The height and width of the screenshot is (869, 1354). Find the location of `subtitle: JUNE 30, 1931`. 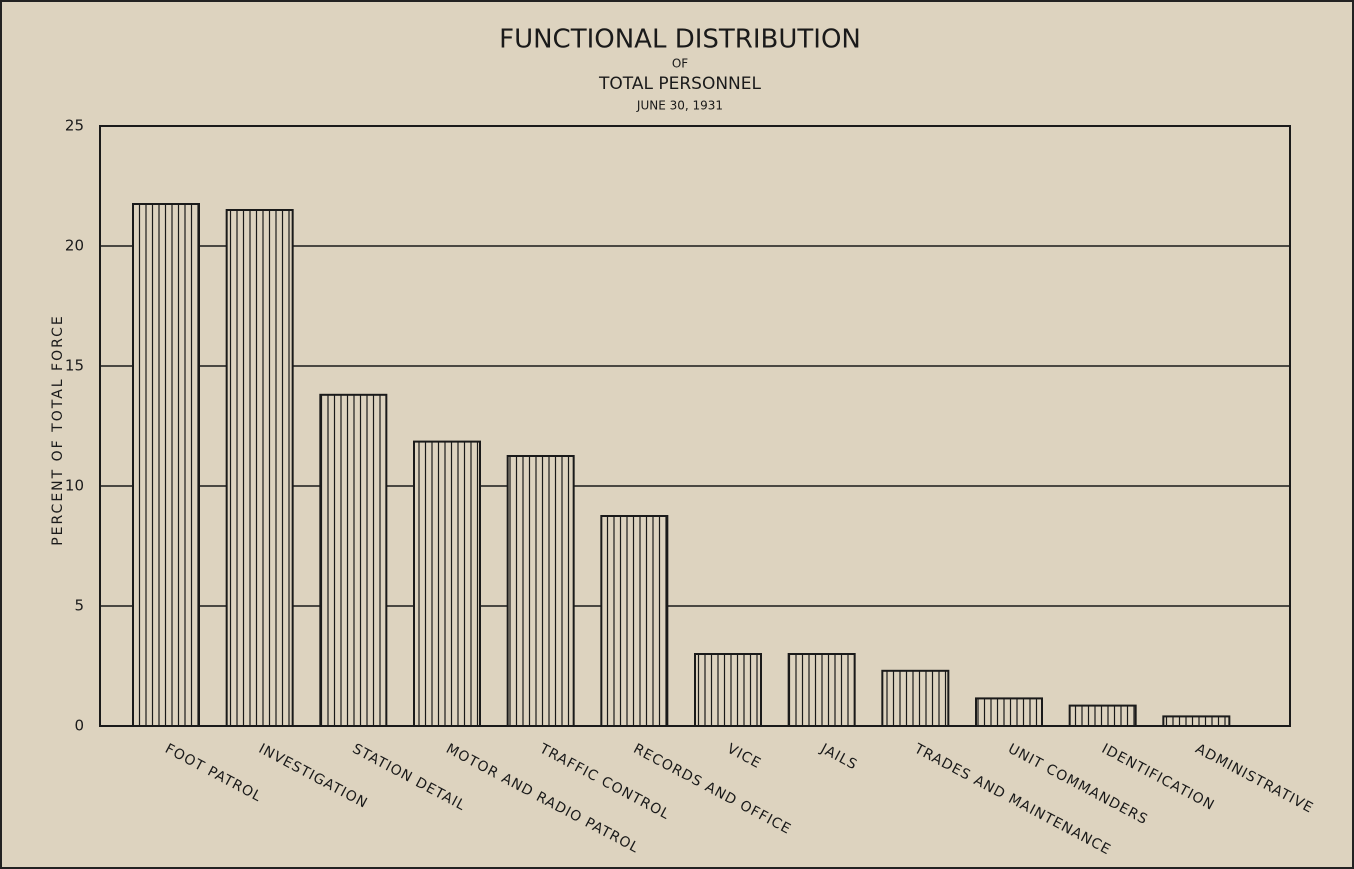

subtitle: JUNE 30, 1931 is located at coordinates (679, 106).